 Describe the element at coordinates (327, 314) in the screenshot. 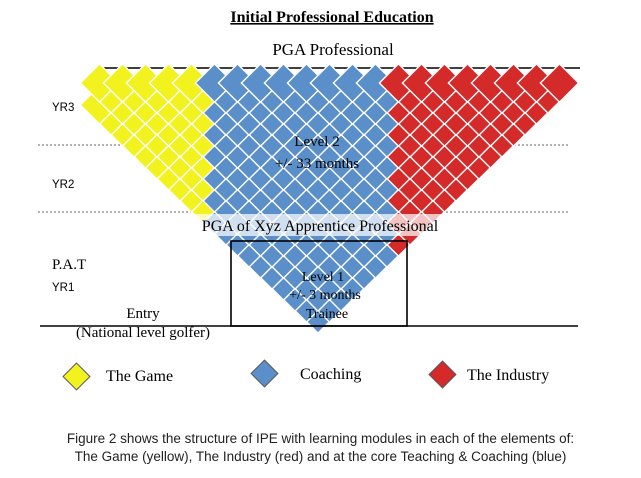

I see `level1-trainee: Trainee` at that location.